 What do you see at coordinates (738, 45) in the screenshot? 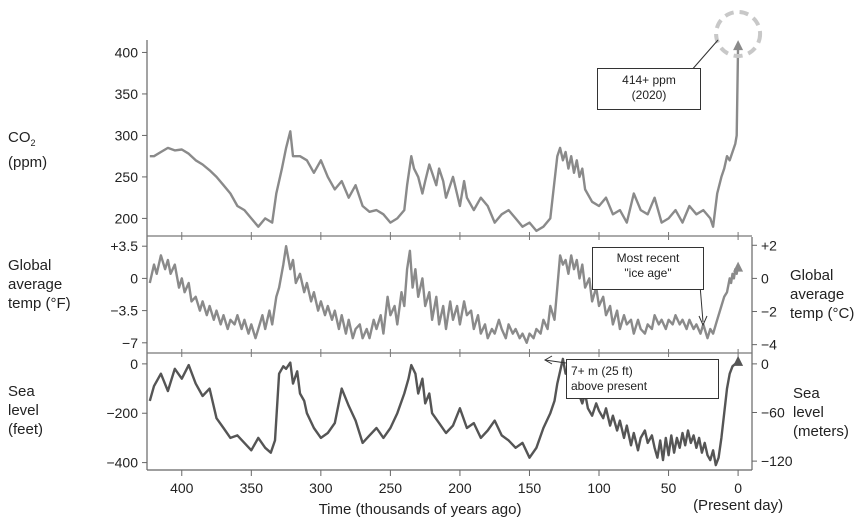
I see `co2-arrowhead` at bounding box center [738, 45].